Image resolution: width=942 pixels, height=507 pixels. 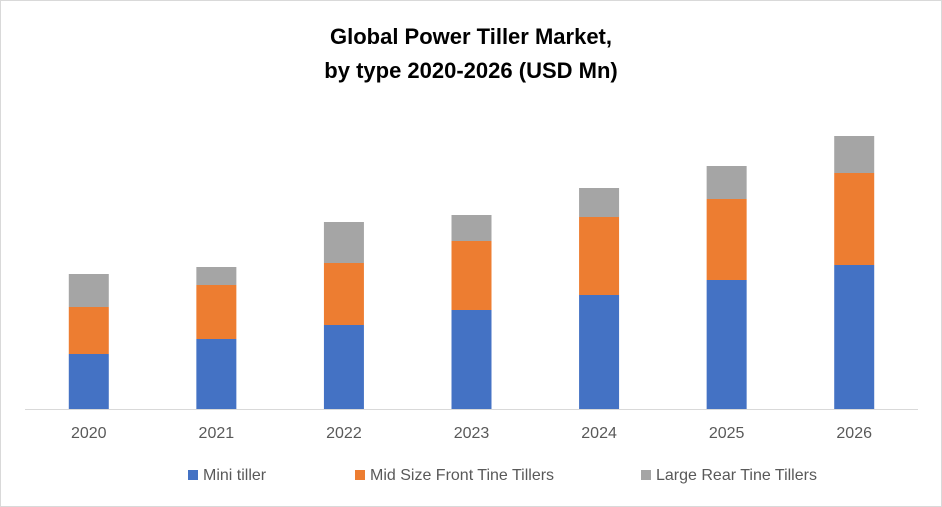 I want to click on legend-label: Mid Size Front Tine Tillers, so click(x=462, y=475).